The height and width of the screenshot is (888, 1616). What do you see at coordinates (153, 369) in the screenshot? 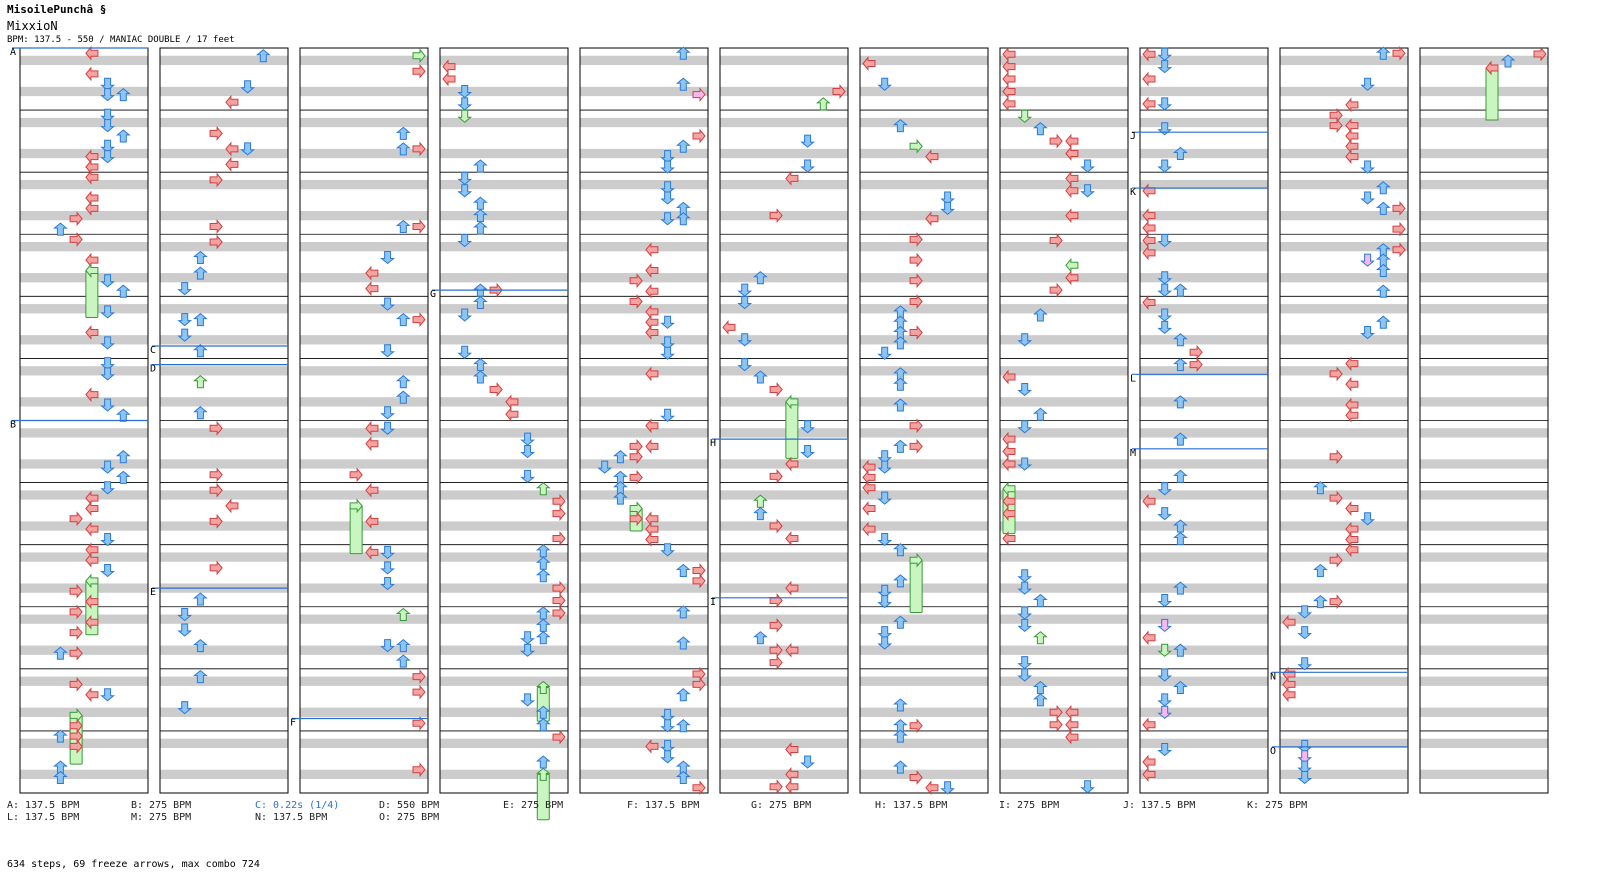
I see `bpm-change-marker: D` at bounding box center [153, 369].